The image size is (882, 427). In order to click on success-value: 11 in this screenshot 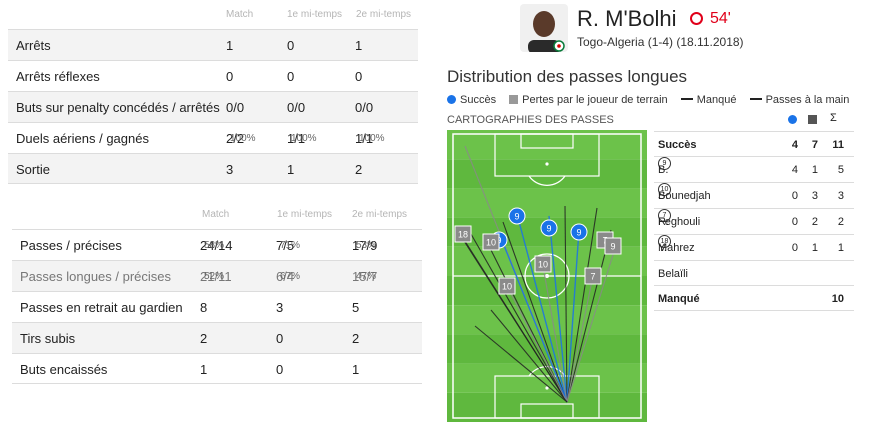, I will do `click(838, 145)`.